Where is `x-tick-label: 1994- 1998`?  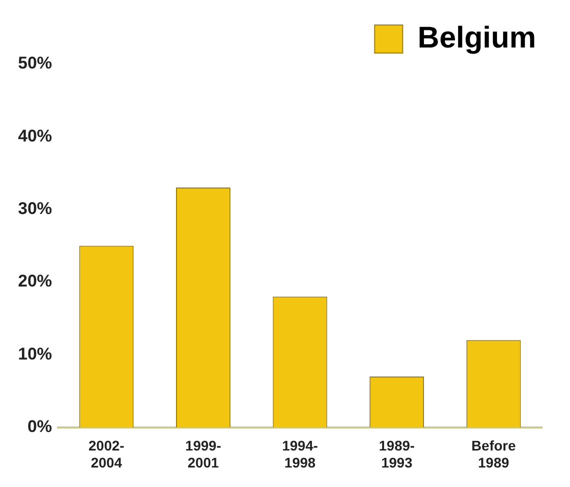 x-tick-label: 1994- 1998 is located at coordinates (300, 454).